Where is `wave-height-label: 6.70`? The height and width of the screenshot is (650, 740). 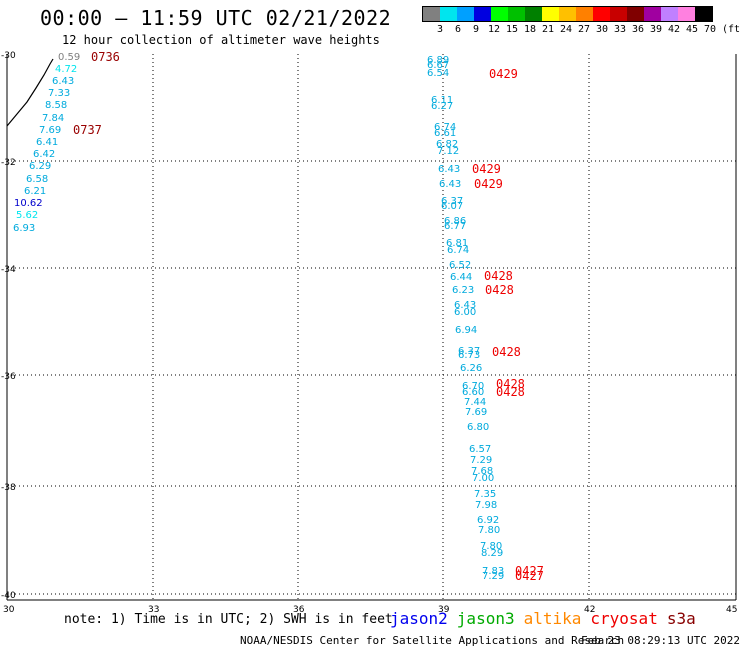 wave-height-label: 6.70 is located at coordinates (473, 386).